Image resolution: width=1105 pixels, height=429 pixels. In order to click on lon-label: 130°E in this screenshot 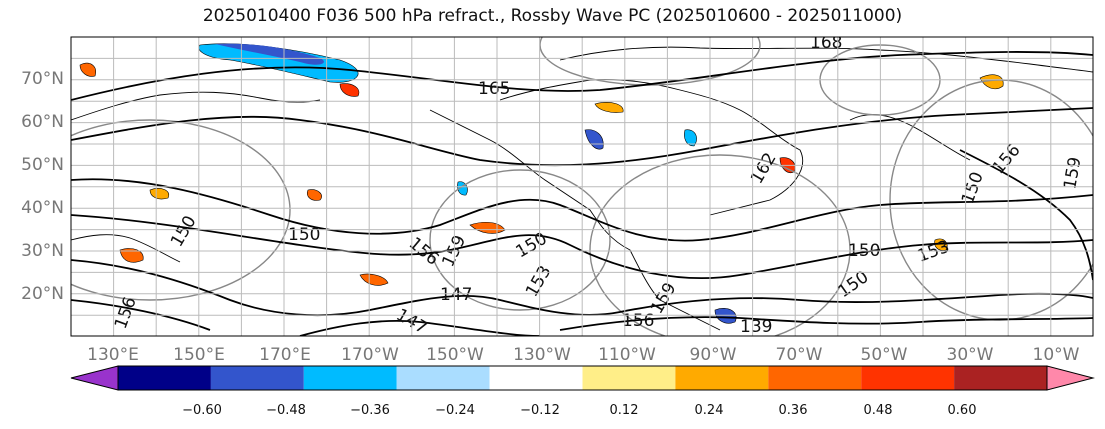, I will do `click(113, 355)`.